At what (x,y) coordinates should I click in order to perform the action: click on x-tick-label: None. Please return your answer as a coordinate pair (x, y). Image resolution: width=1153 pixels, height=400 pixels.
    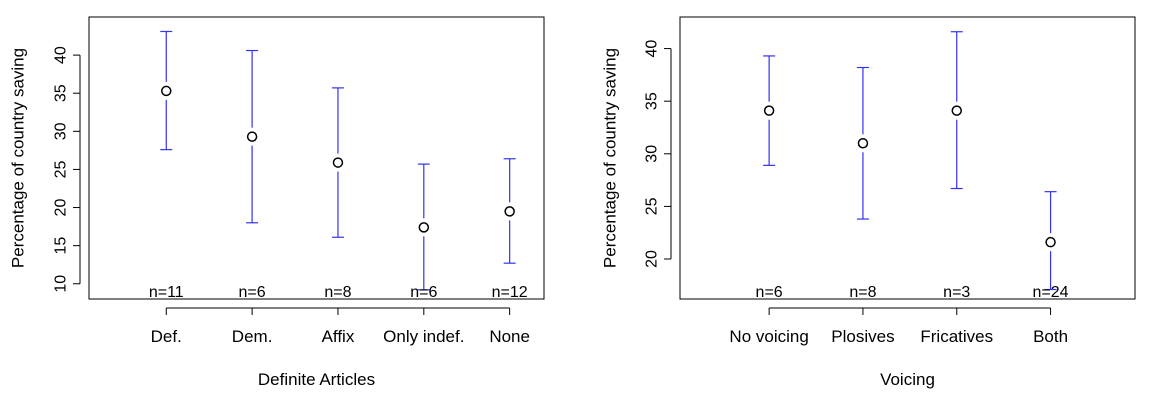
    Looking at the image, I should click on (509, 336).